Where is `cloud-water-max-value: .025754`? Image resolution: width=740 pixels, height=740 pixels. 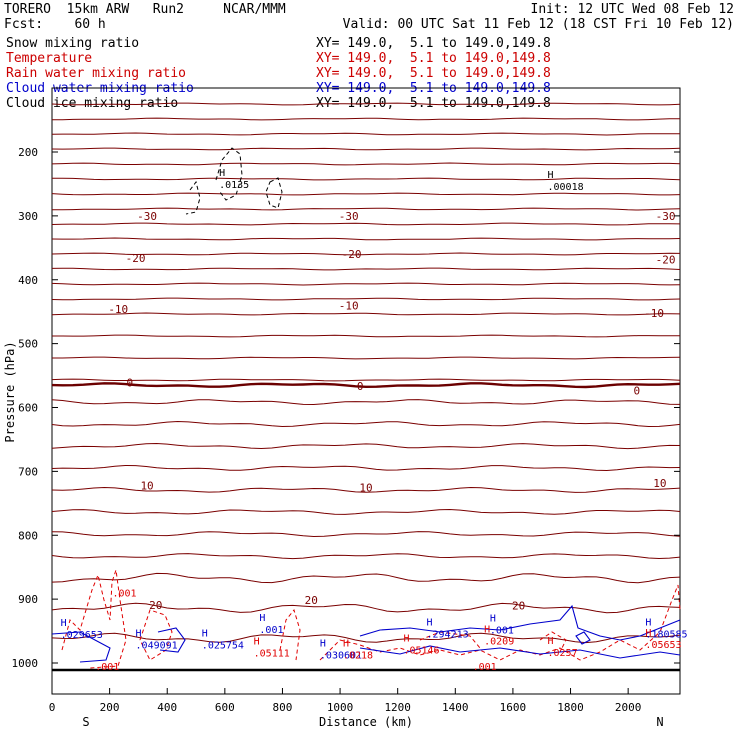 cloud-water-max-value: .025754 is located at coordinates (223, 645).